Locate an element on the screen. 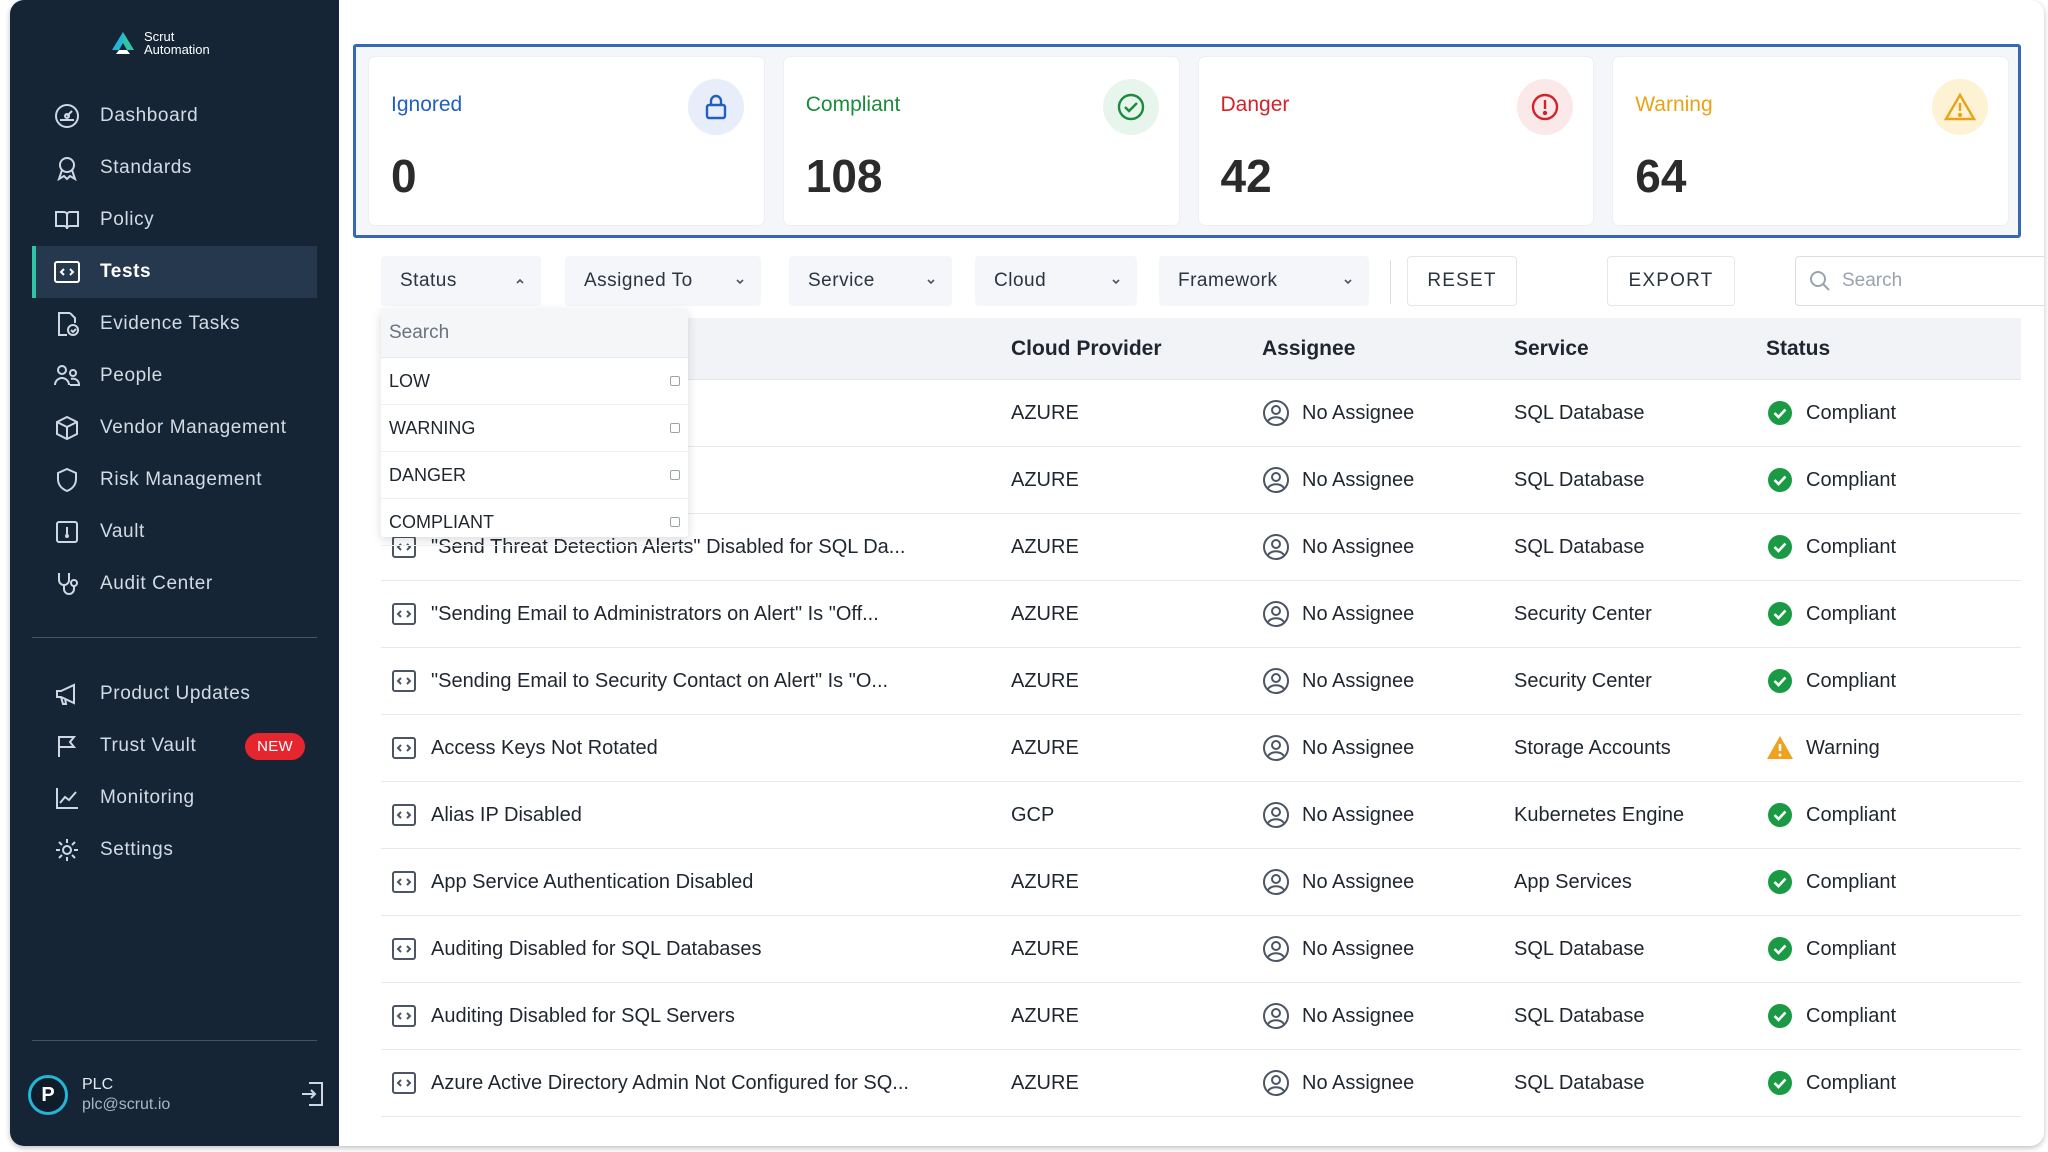 The width and height of the screenshot is (2048, 1152). sidebar-item-vendor-management: Vendor Management is located at coordinates (174, 428).